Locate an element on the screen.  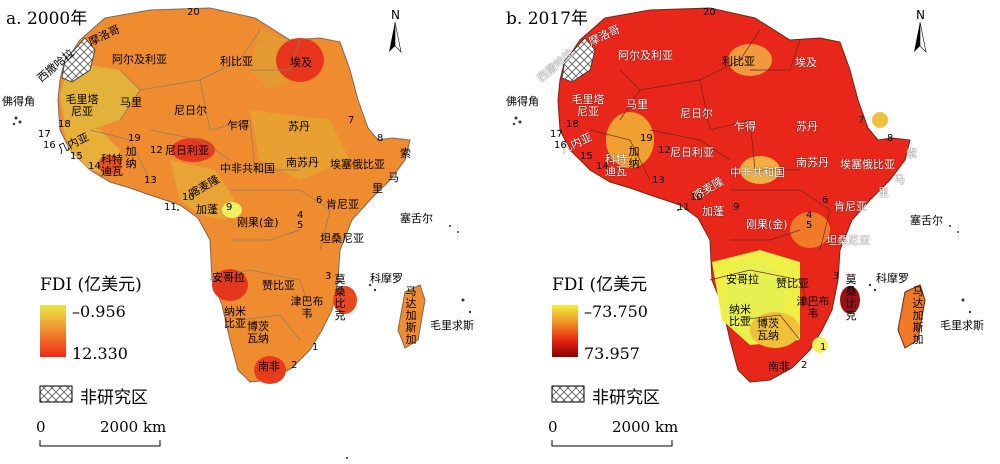
num-3: 3 is located at coordinates (836, 276).